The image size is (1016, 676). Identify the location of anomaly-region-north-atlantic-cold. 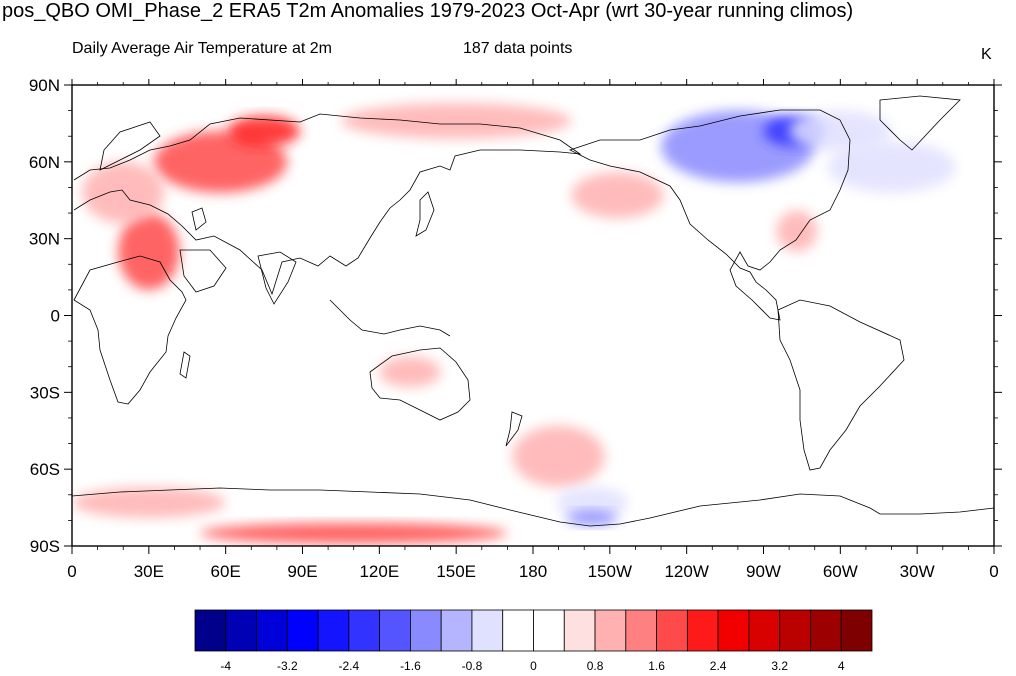
(891, 167).